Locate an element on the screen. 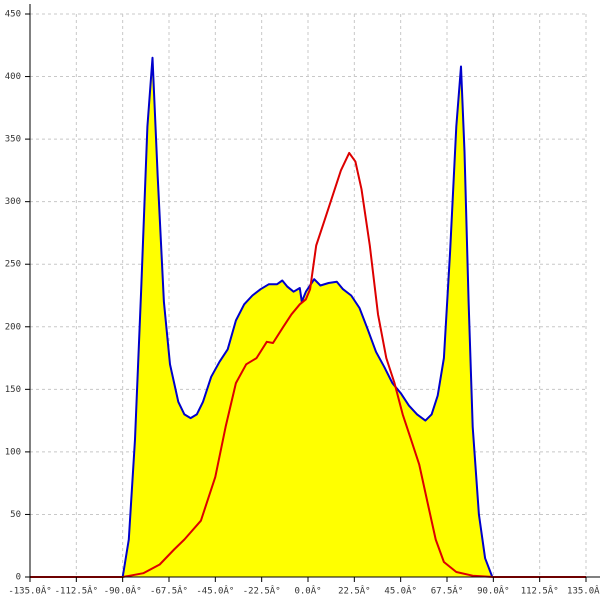 The image size is (600, 600). y-tick-label: 450 is located at coordinates (13, 15).